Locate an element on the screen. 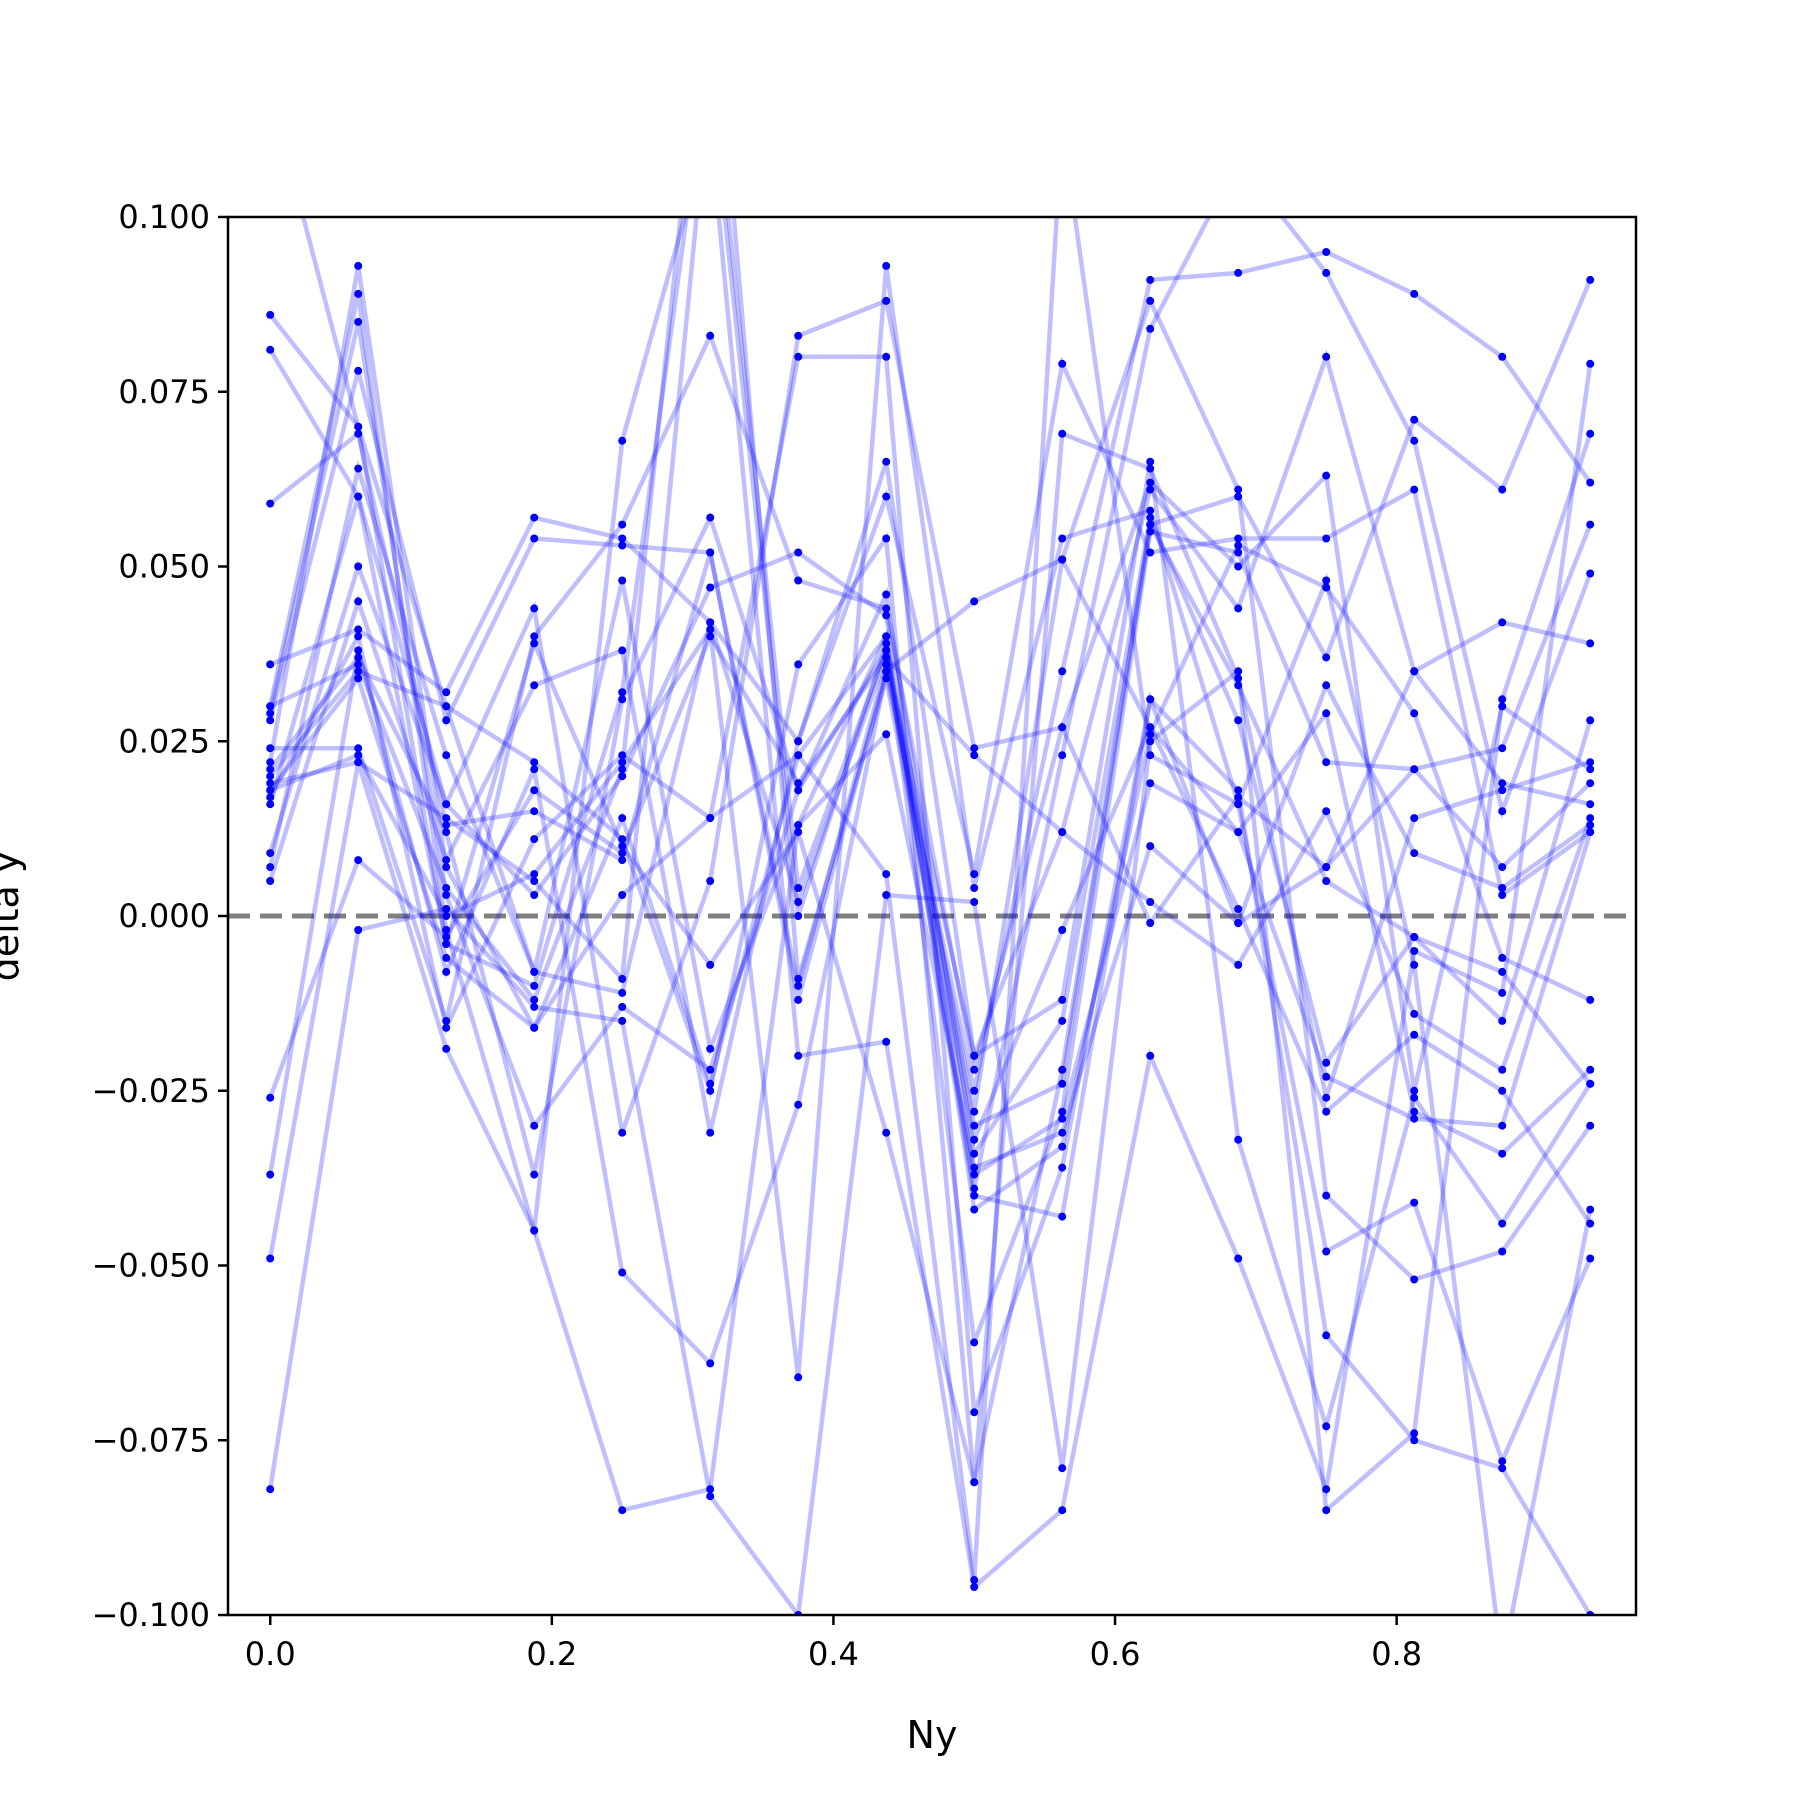 This screenshot has width=1800, height=1800. x-axis-ticks: 0.0 0.2 0.4 0.6 0.8 is located at coordinates (833, 1644).